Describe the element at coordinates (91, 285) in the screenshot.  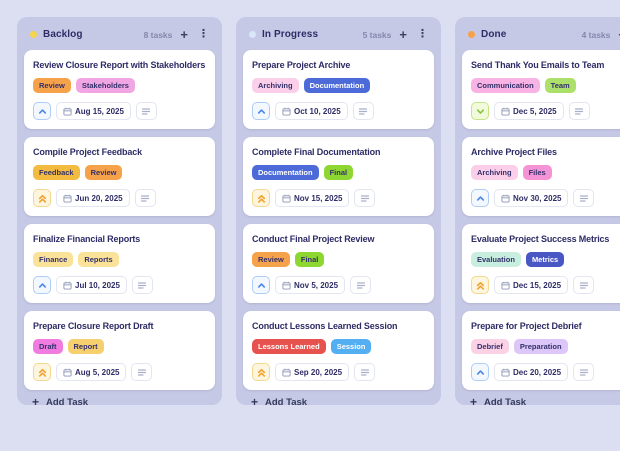
I see `due-date-chip: Jul 10, 2025` at that location.